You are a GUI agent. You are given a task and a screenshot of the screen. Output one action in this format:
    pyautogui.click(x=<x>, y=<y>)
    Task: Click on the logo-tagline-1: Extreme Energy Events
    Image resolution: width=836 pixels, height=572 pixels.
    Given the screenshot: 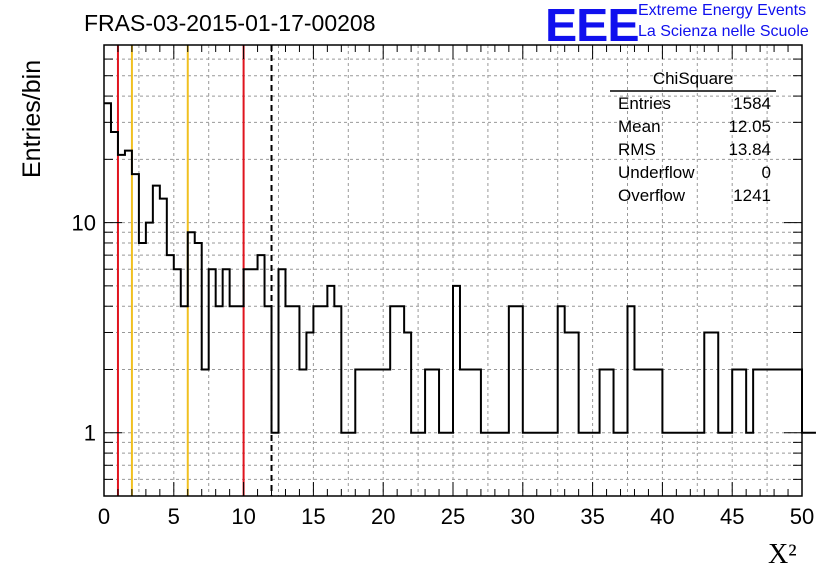 What is the action you would take?
    pyautogui.click(x=722, y=10)
    